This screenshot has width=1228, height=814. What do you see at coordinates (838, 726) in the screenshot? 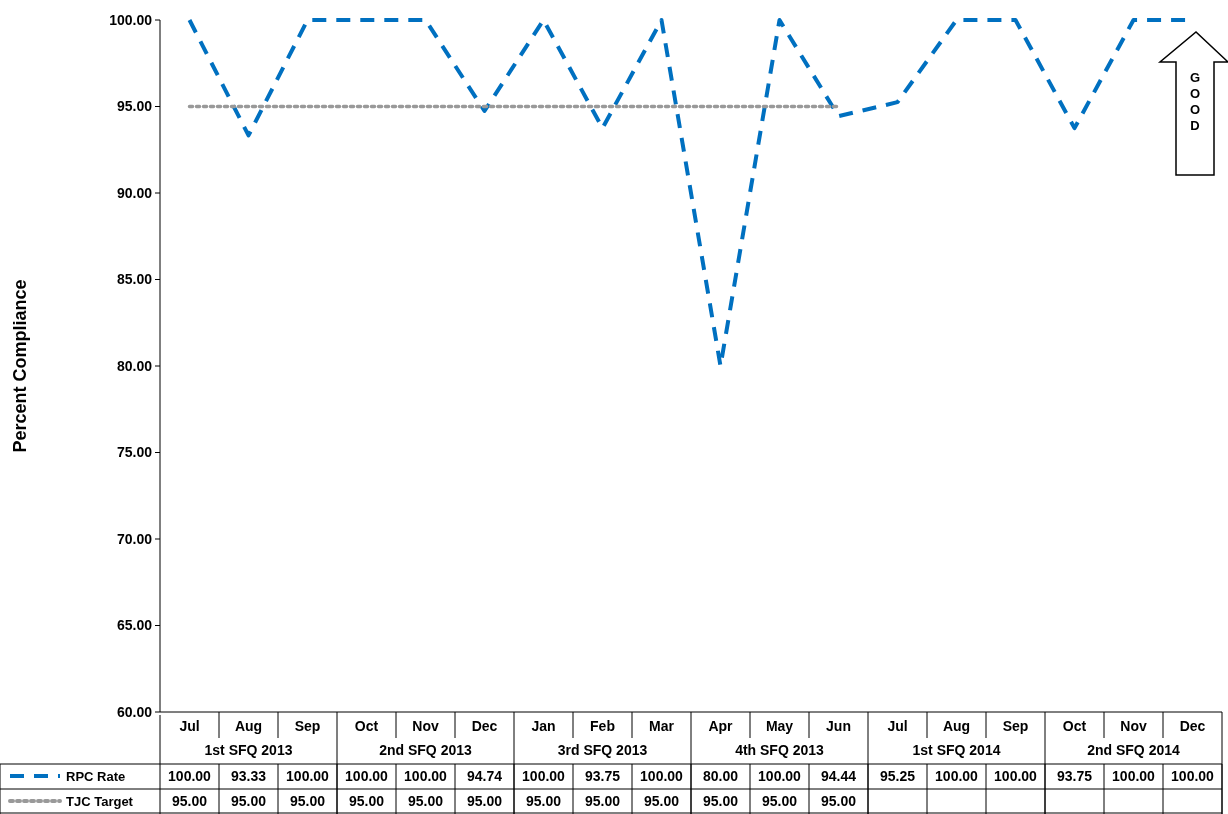
I see `x-tick-label: Jun` at bounding box center [838, 726].